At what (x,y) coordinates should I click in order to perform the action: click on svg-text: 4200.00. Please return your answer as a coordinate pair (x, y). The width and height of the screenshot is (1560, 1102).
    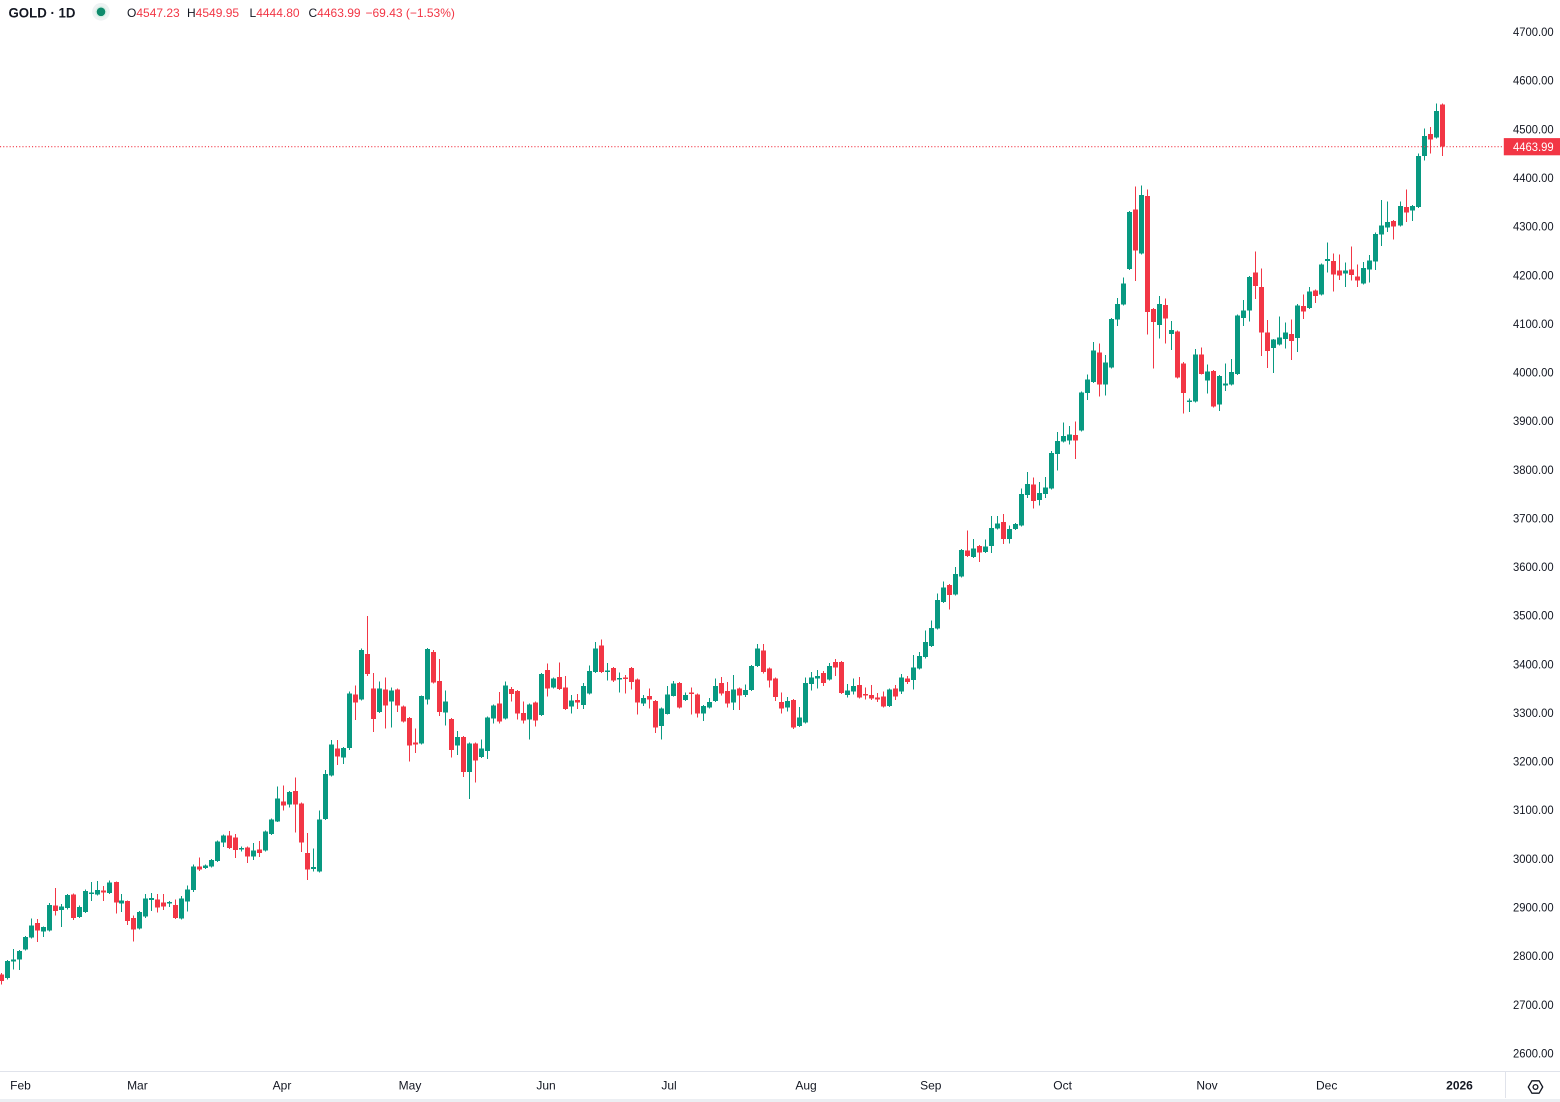
    Looking at the image, I should click on (1533, 275).